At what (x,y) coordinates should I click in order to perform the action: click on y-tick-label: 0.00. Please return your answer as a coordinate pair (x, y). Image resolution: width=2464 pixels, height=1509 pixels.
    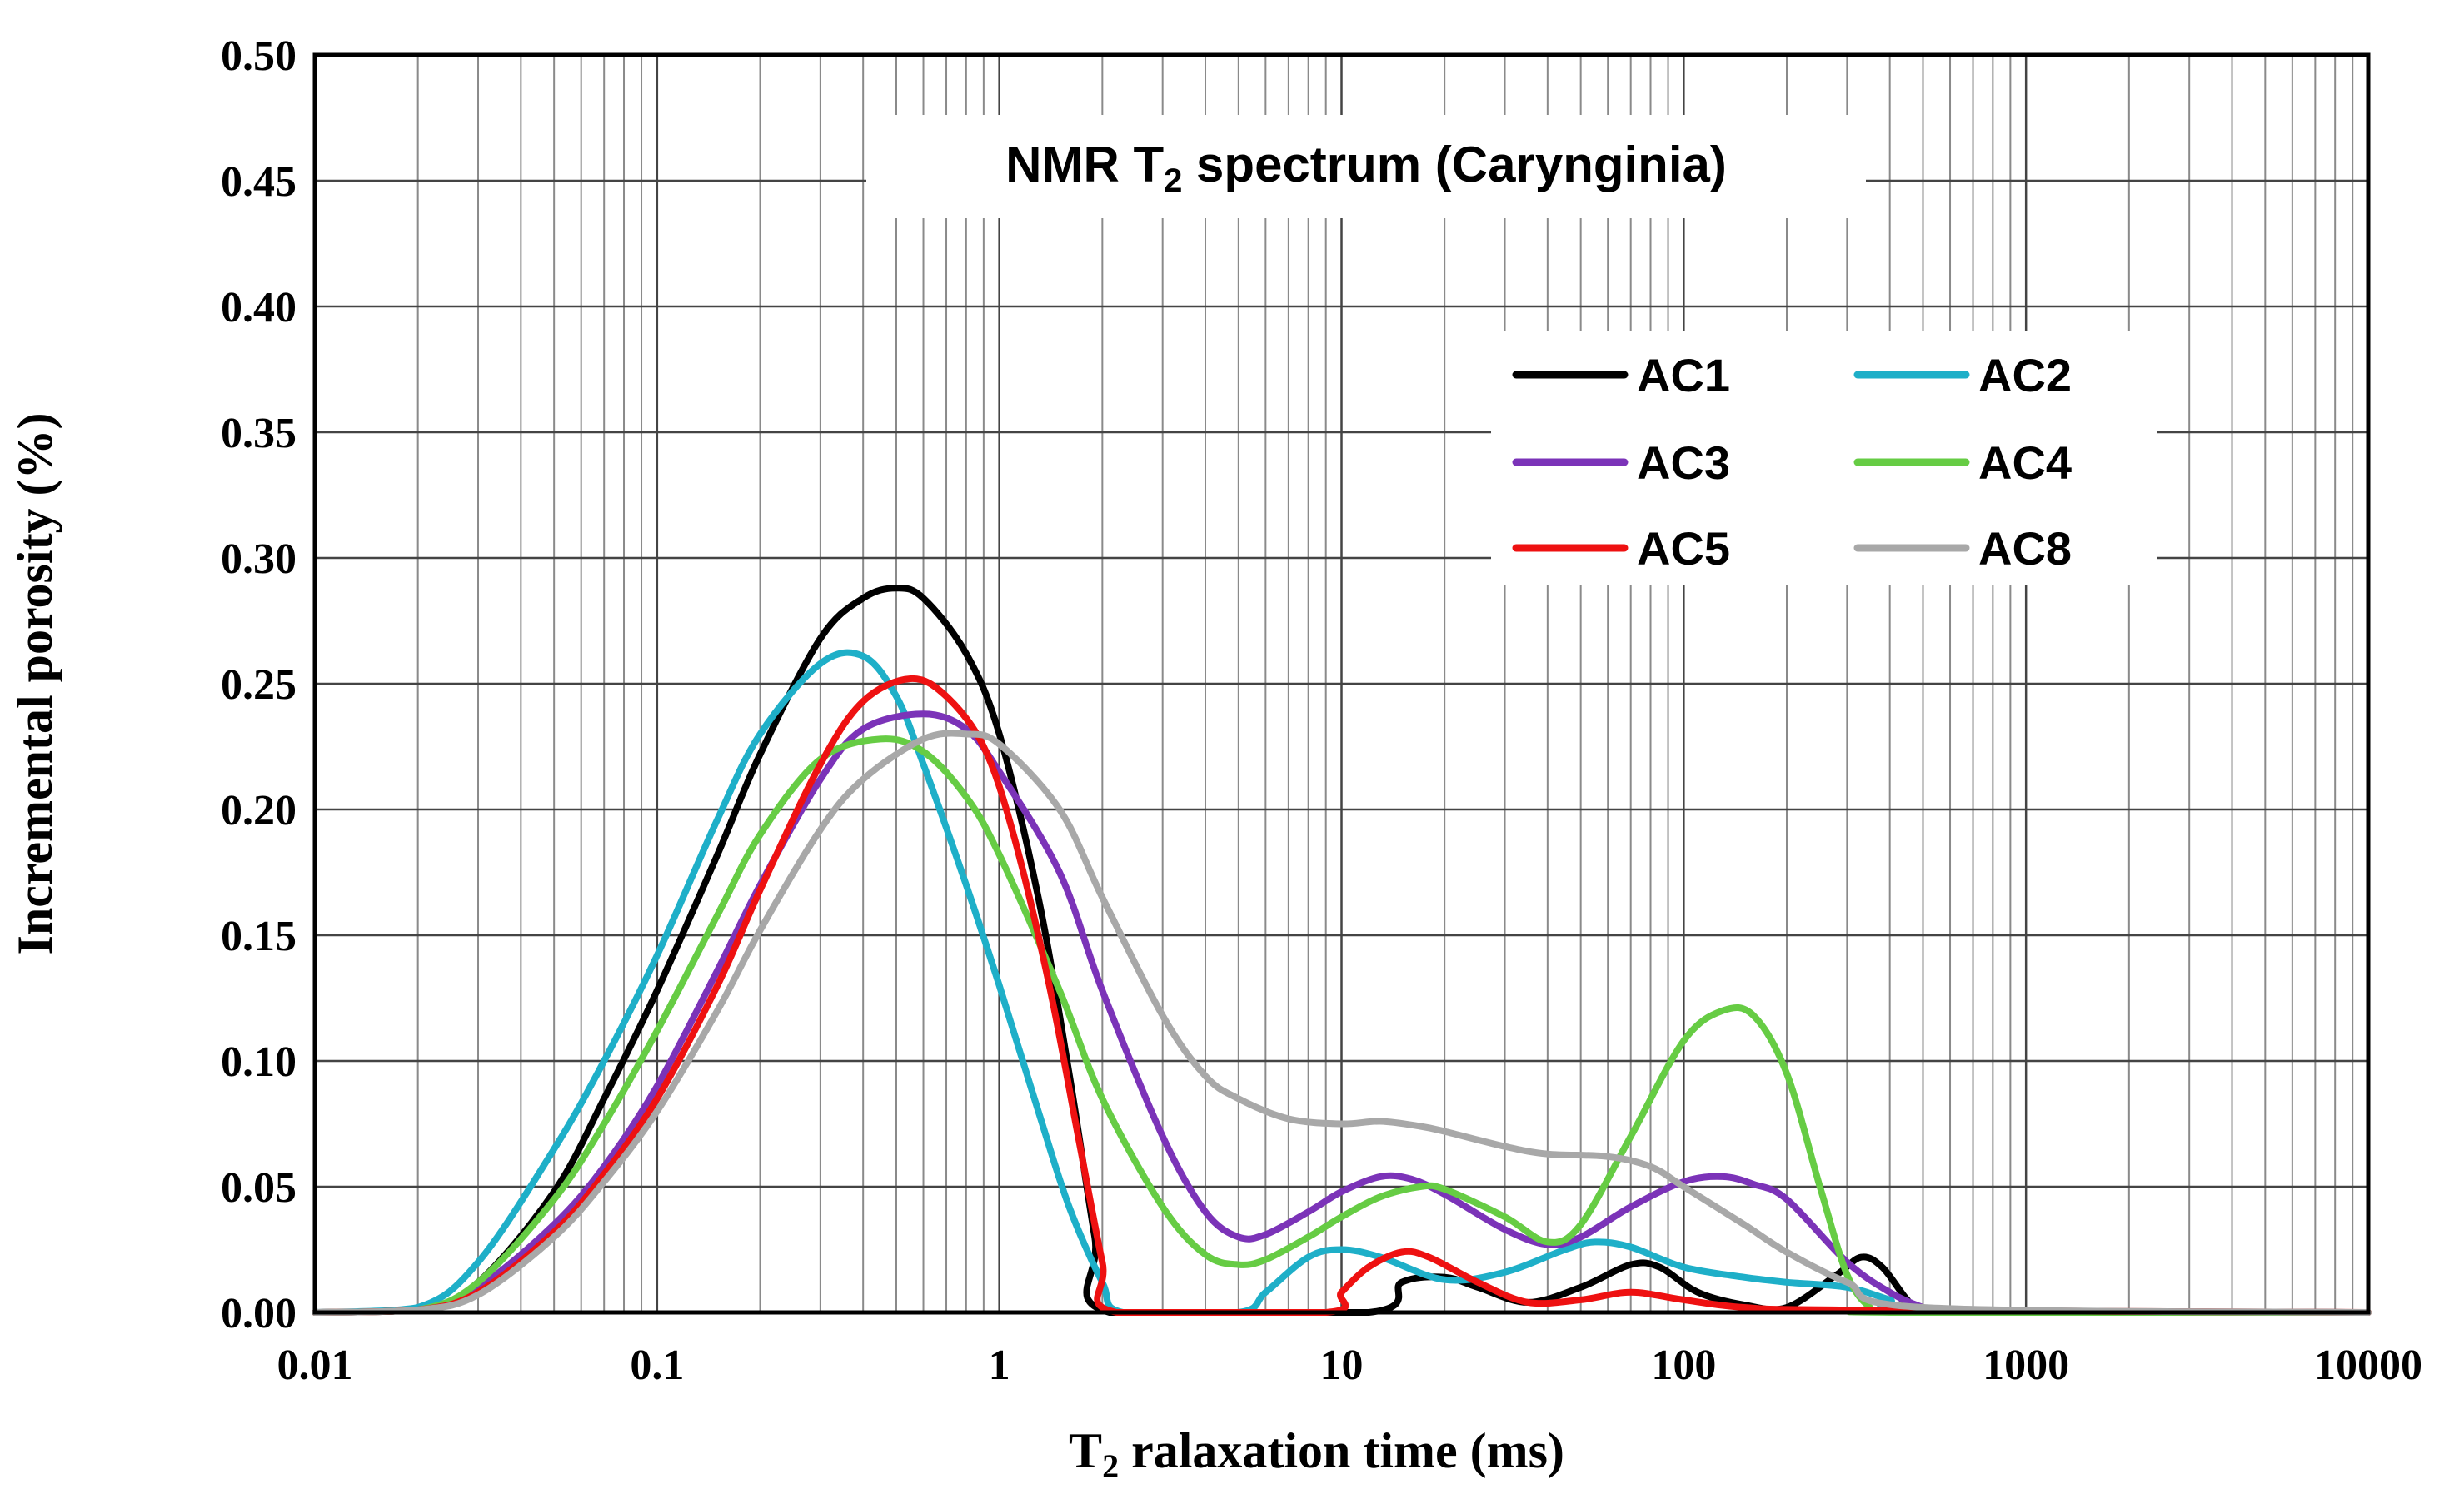
    Looking at the image, I should click on (259, 1313).